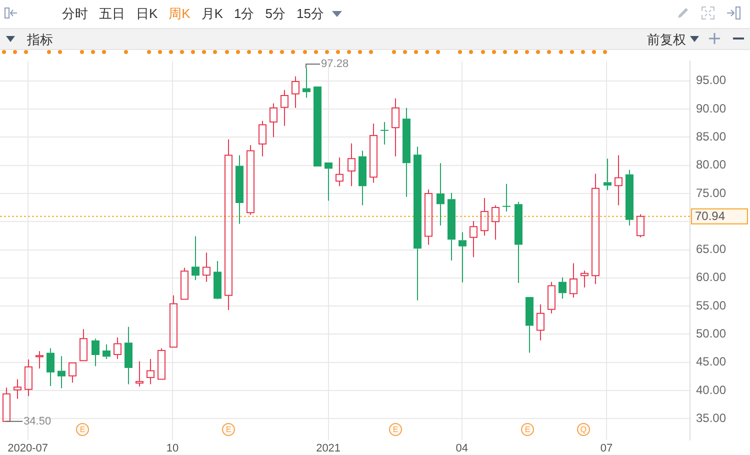 Image resolution: width=750 pixels, height=455 pixels. Describe the element at coordinates (711, 165) in the screenshot. I see `y-tick-label: 80.00` at that location.